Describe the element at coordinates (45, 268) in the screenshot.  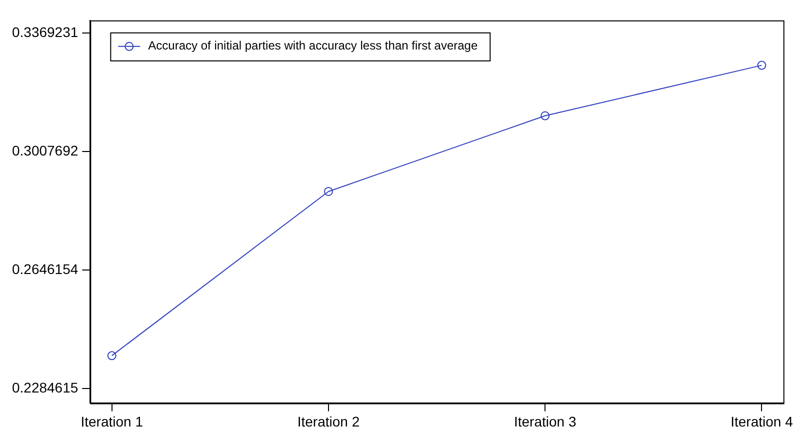
I see `y-tick-label: 0.2646154` at that location.